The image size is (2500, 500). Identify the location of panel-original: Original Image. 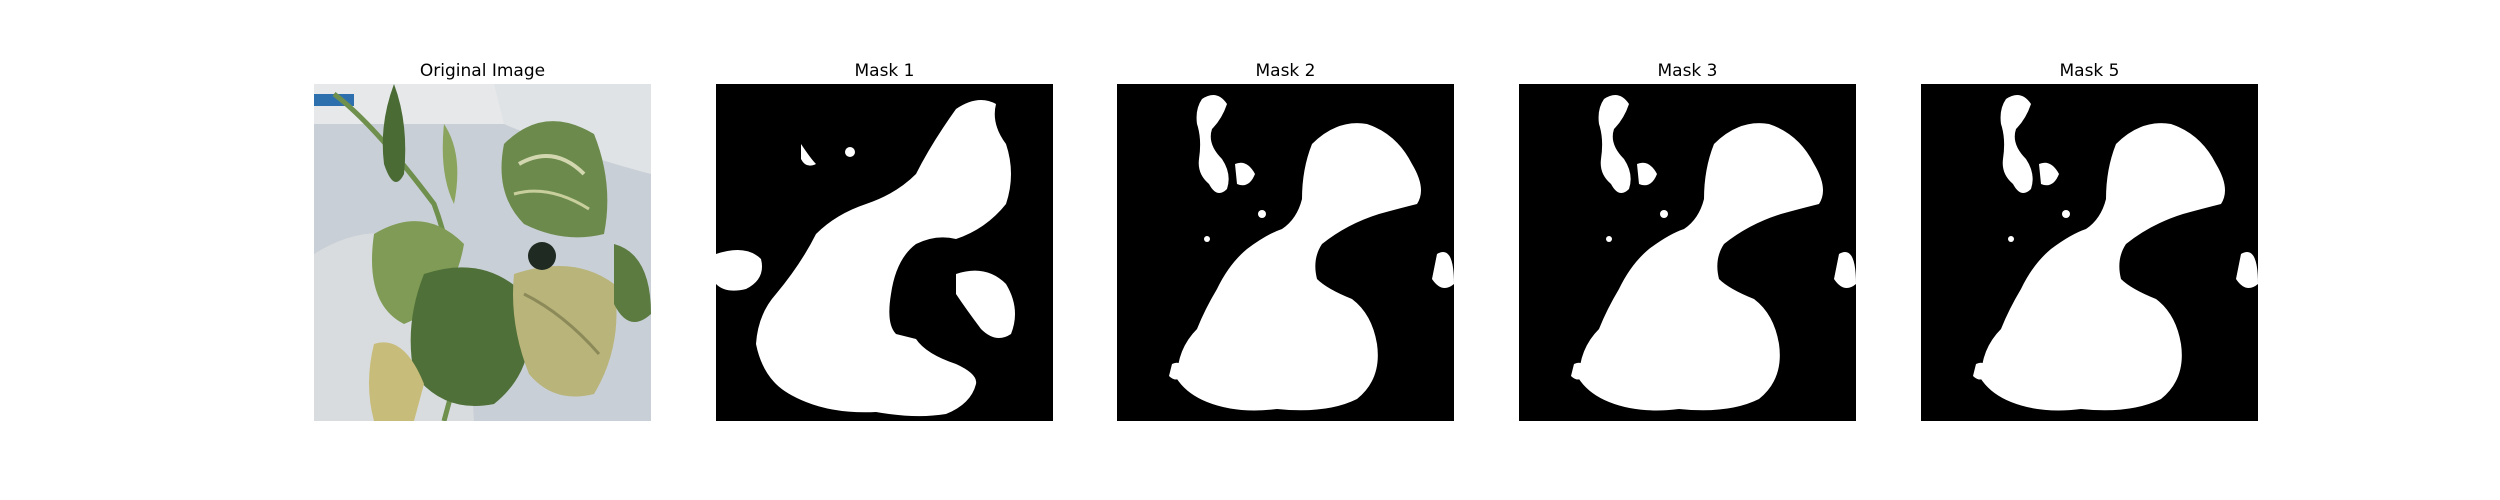
(482, 240).